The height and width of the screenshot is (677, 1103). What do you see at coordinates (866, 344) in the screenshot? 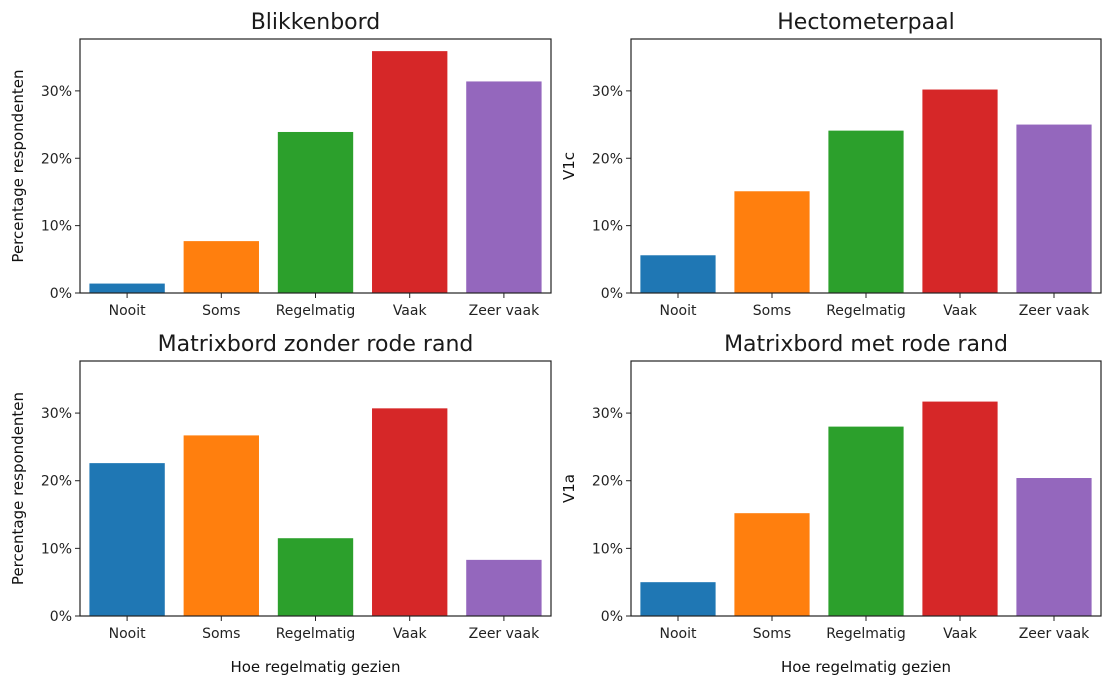
I see `chart-title: Matrixbord met rode rand` at bounding box center [866, 344].